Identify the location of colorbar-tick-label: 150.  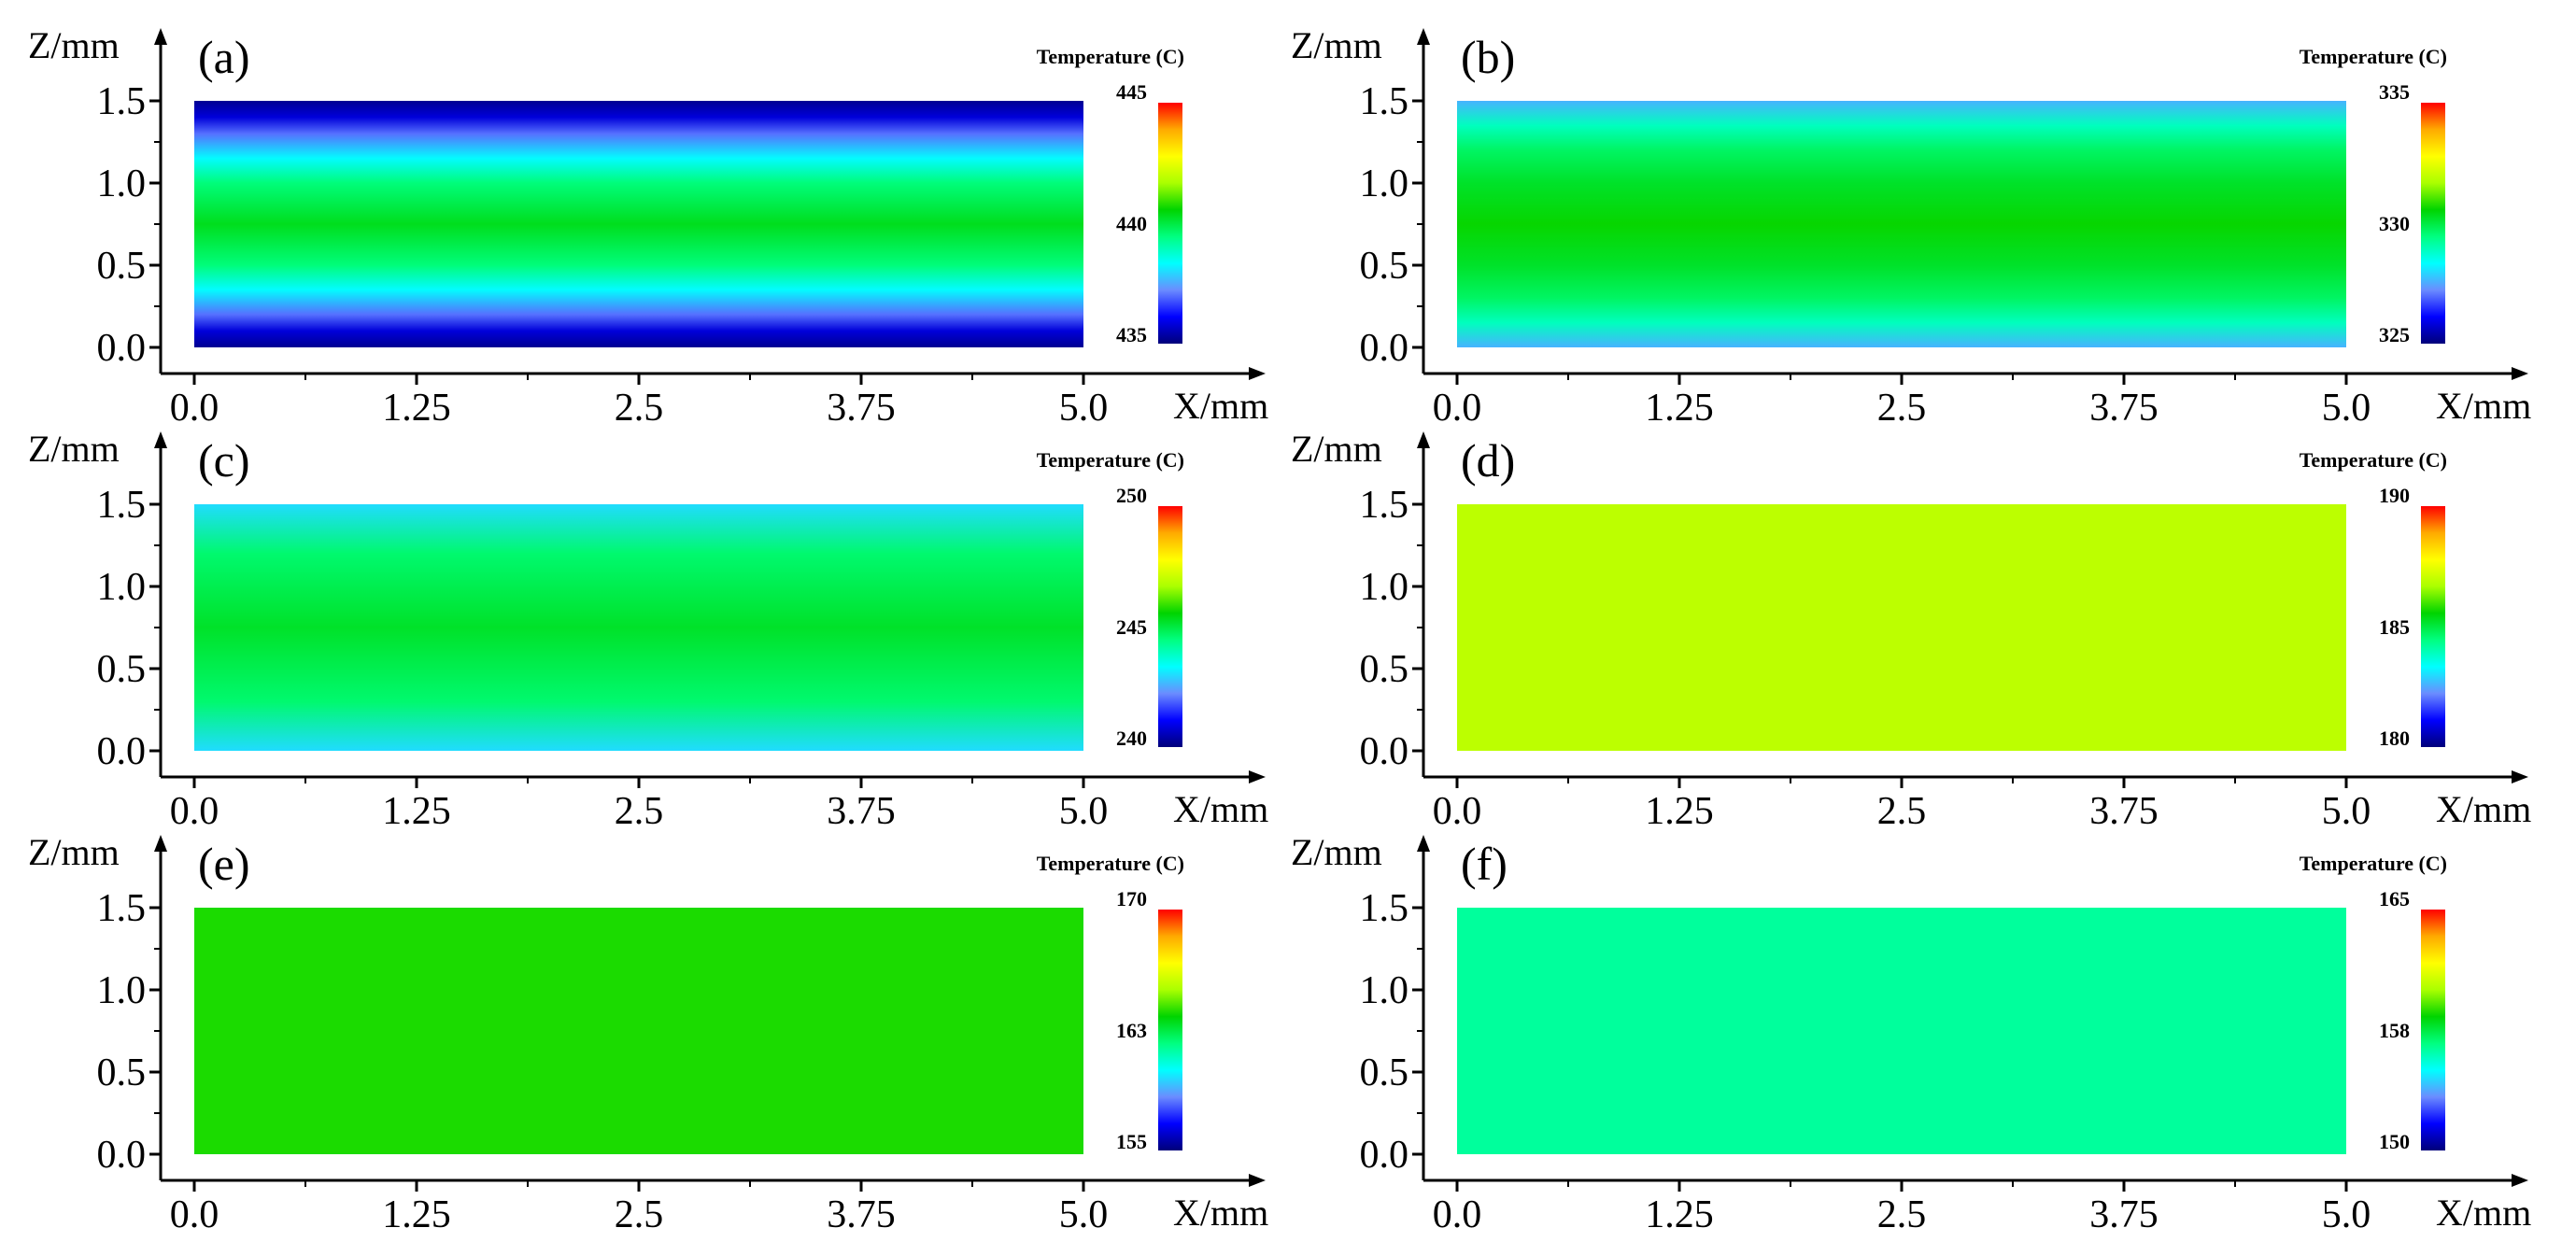
(2394, 1141).